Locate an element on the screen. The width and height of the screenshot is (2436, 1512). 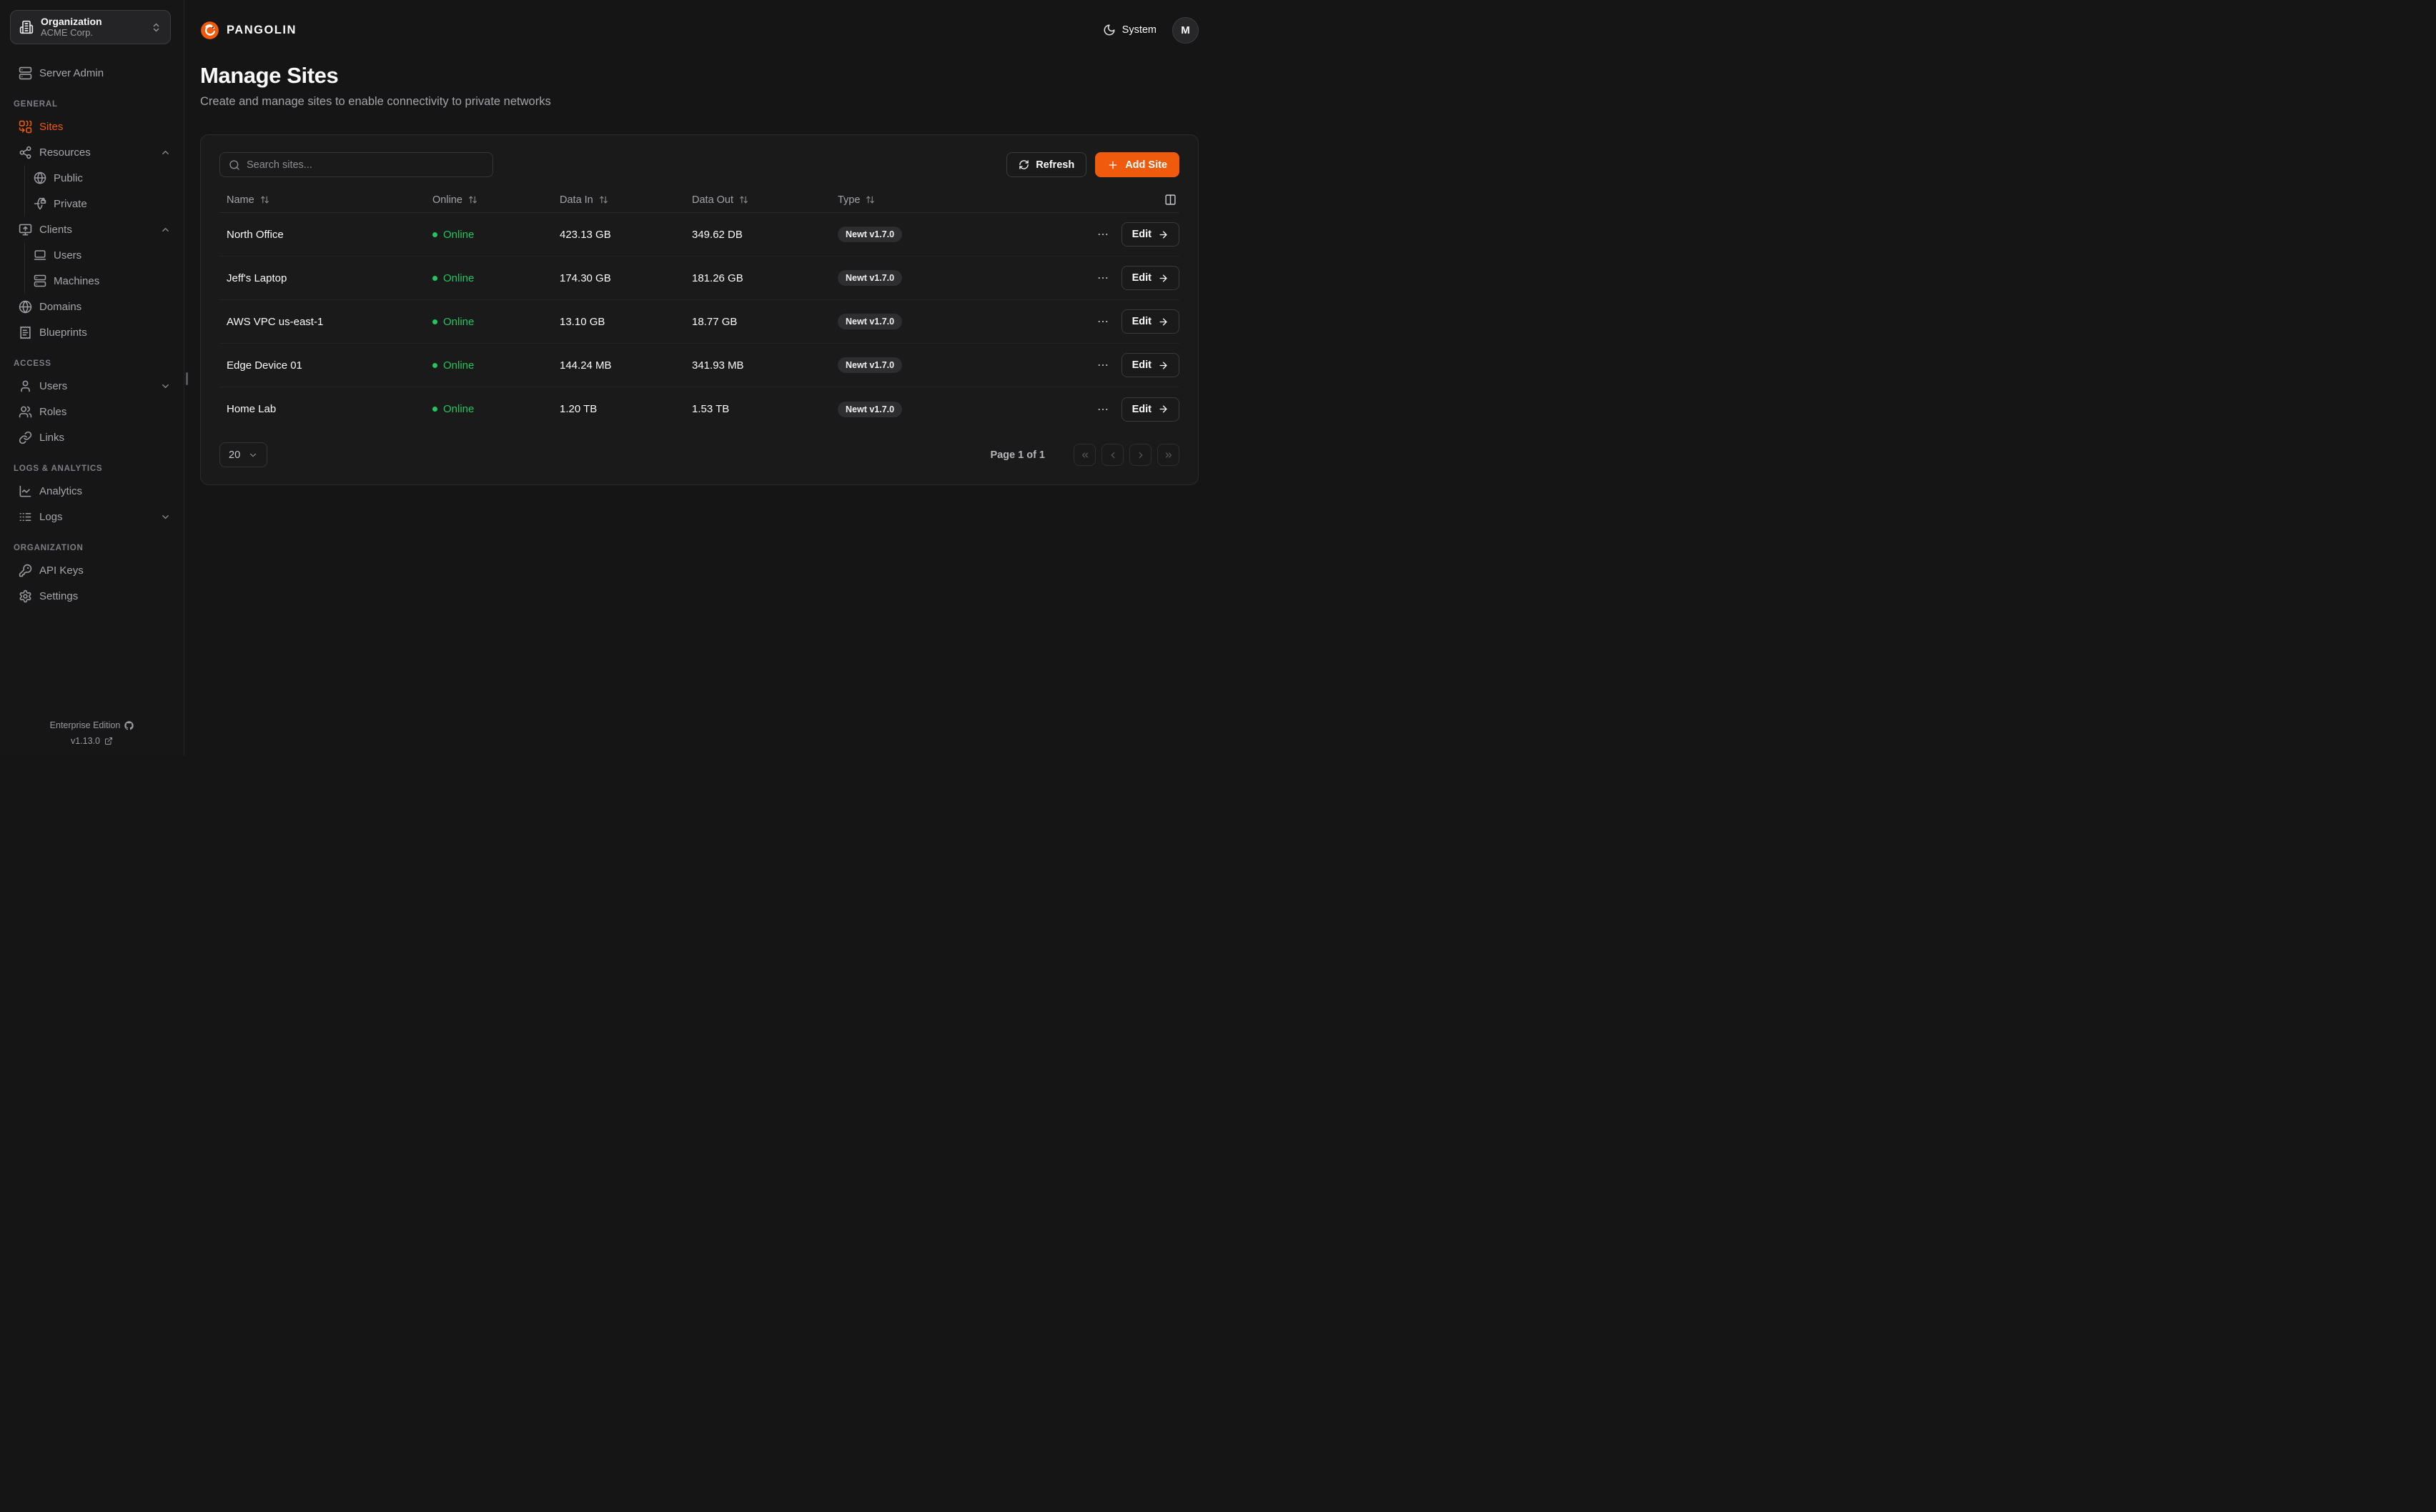
sidebar-scrollbar-thumb is located at coordinates (187, 379).